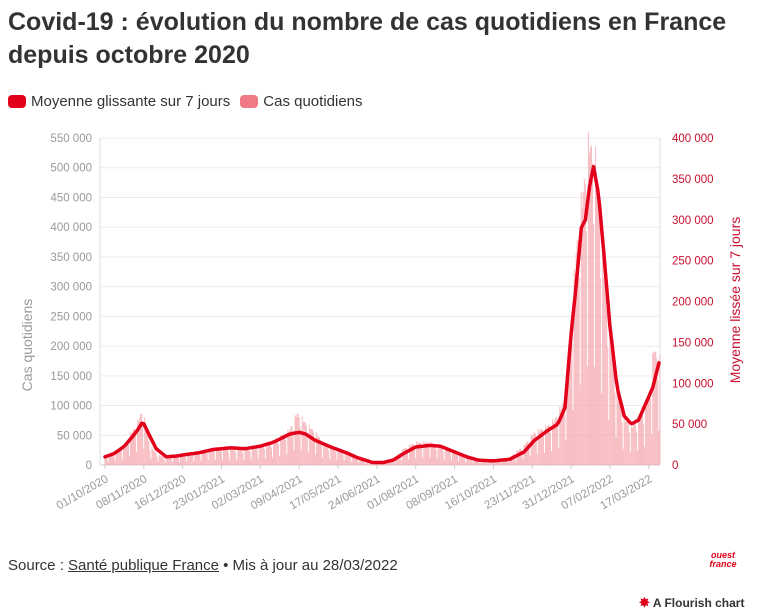 The height and width of the screenshot is (616, 774). I want to click on flourish-credit: ✸ A Flourish chart, so click(691, 603).